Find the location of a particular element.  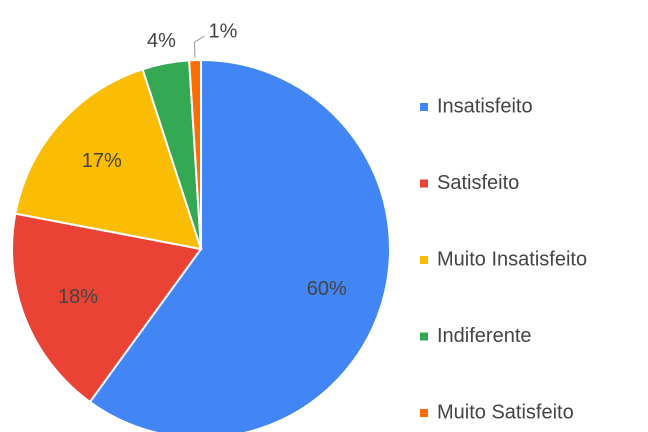

legend-label: Satisfeito is located at coordinates (478, 183).